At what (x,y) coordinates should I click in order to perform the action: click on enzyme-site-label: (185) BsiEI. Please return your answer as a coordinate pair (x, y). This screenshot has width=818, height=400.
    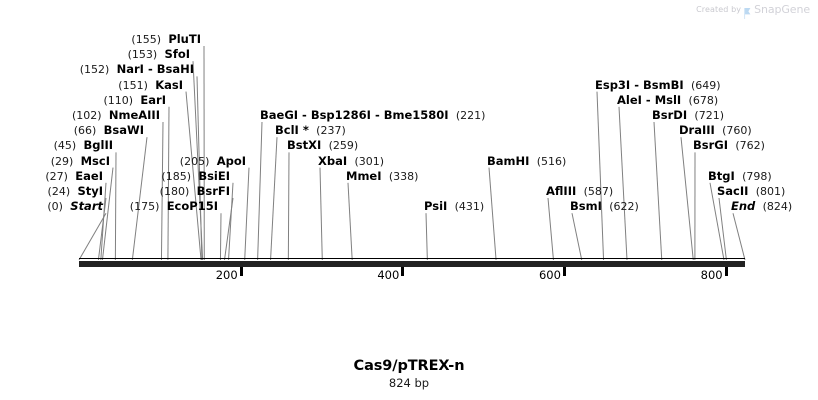
    Looking at the image, I should click on (195, 175).